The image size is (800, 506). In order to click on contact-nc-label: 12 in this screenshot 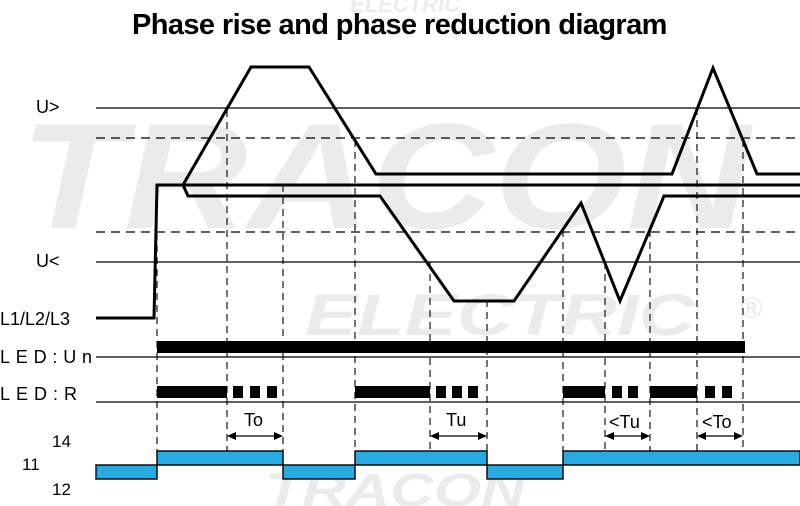, I will do `click(61, 489)`.